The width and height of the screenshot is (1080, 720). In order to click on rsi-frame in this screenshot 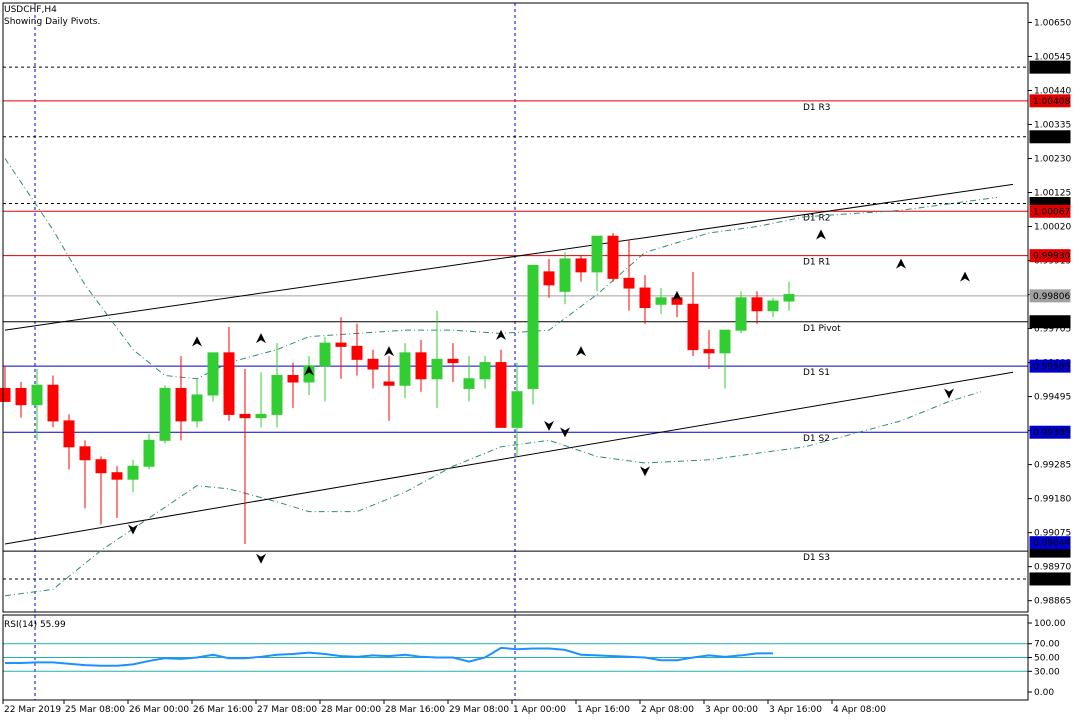, I will do `click(515, 657)`.